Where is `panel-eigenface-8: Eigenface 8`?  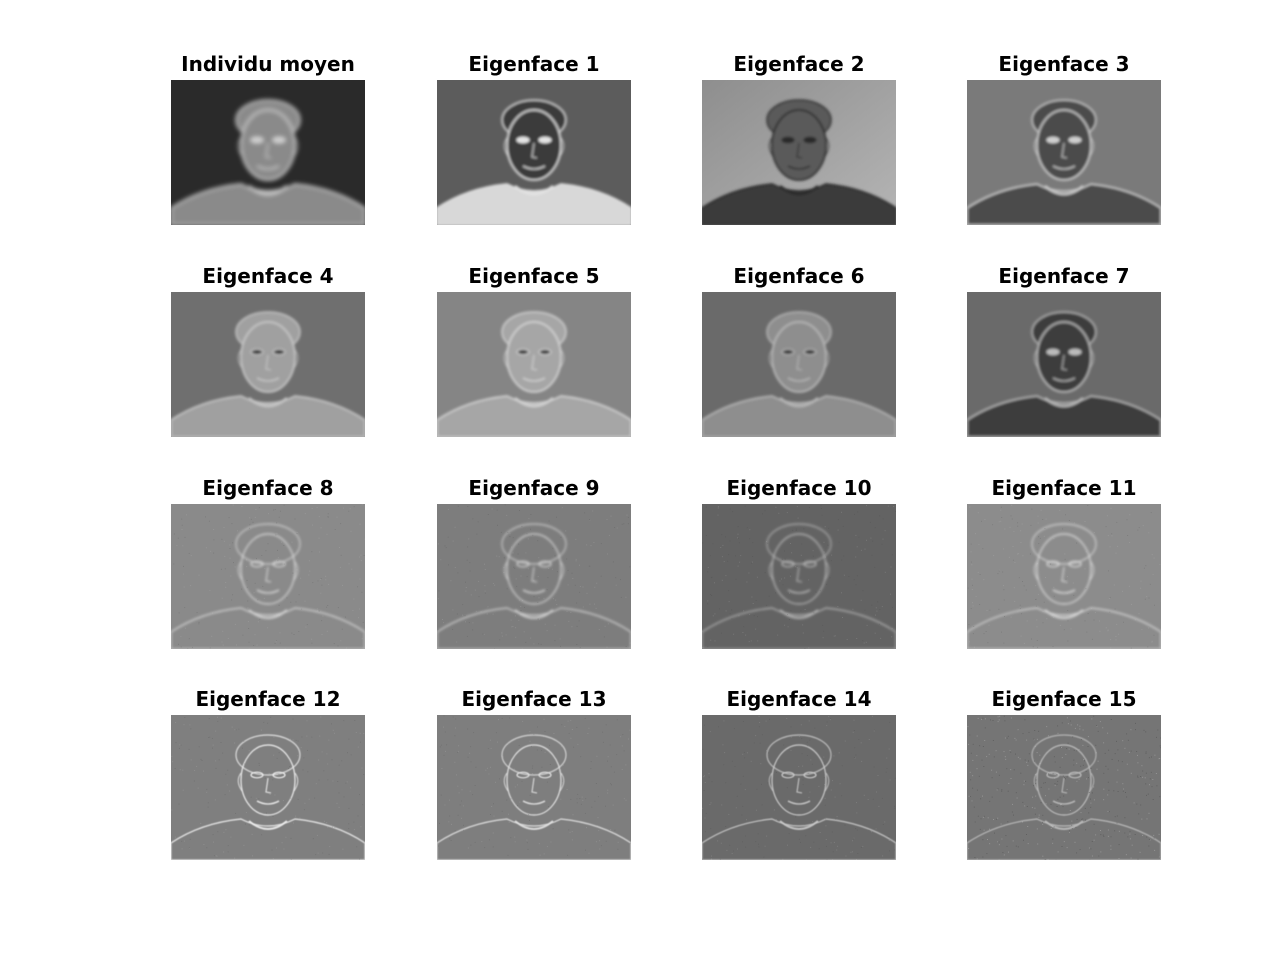 panel-eigenface-8: Eigenface 8 is located at coordinates (268, 568).